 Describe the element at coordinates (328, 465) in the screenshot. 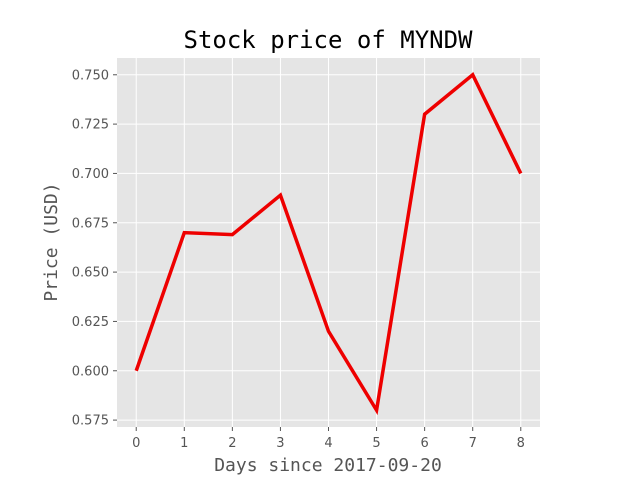

I see `x-axis-label: Days since 2017-09-20` at that location.